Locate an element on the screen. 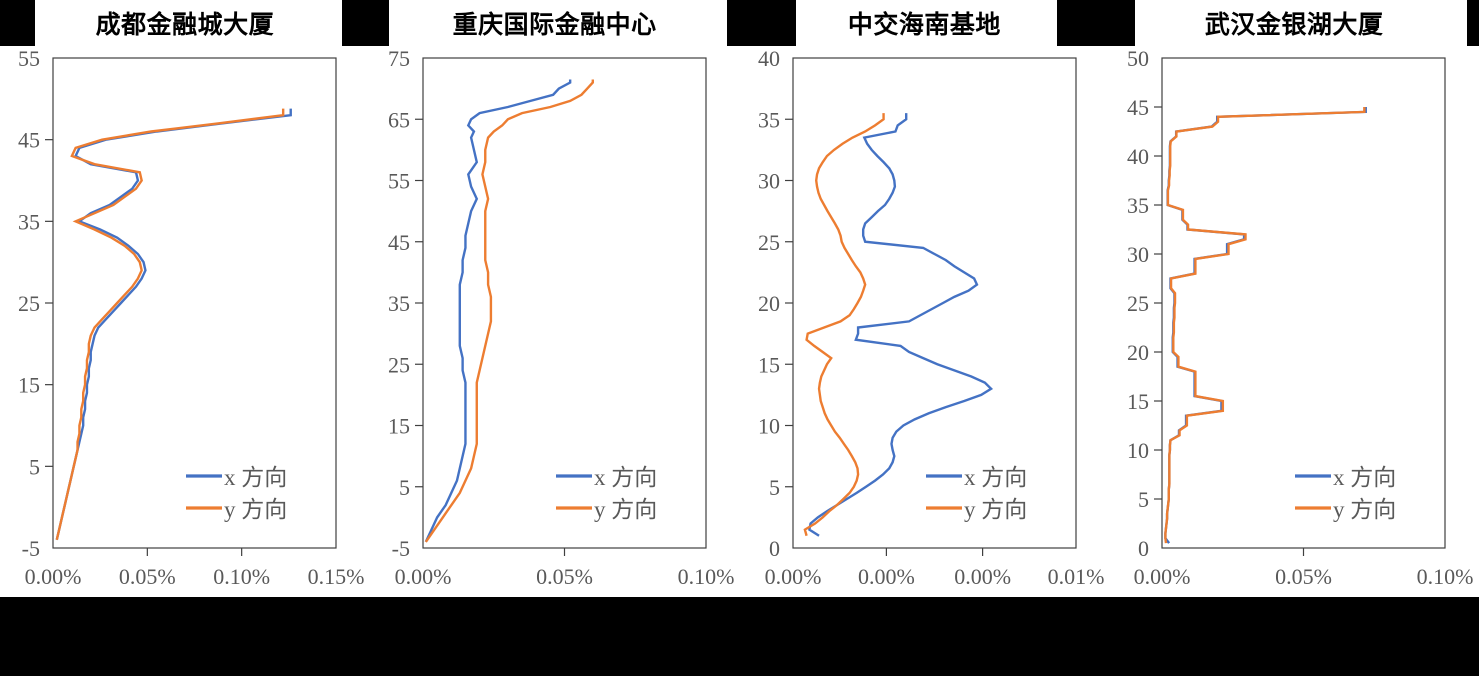  y-tick-label-3-3: 15 is located at coordinates (1138, 401).